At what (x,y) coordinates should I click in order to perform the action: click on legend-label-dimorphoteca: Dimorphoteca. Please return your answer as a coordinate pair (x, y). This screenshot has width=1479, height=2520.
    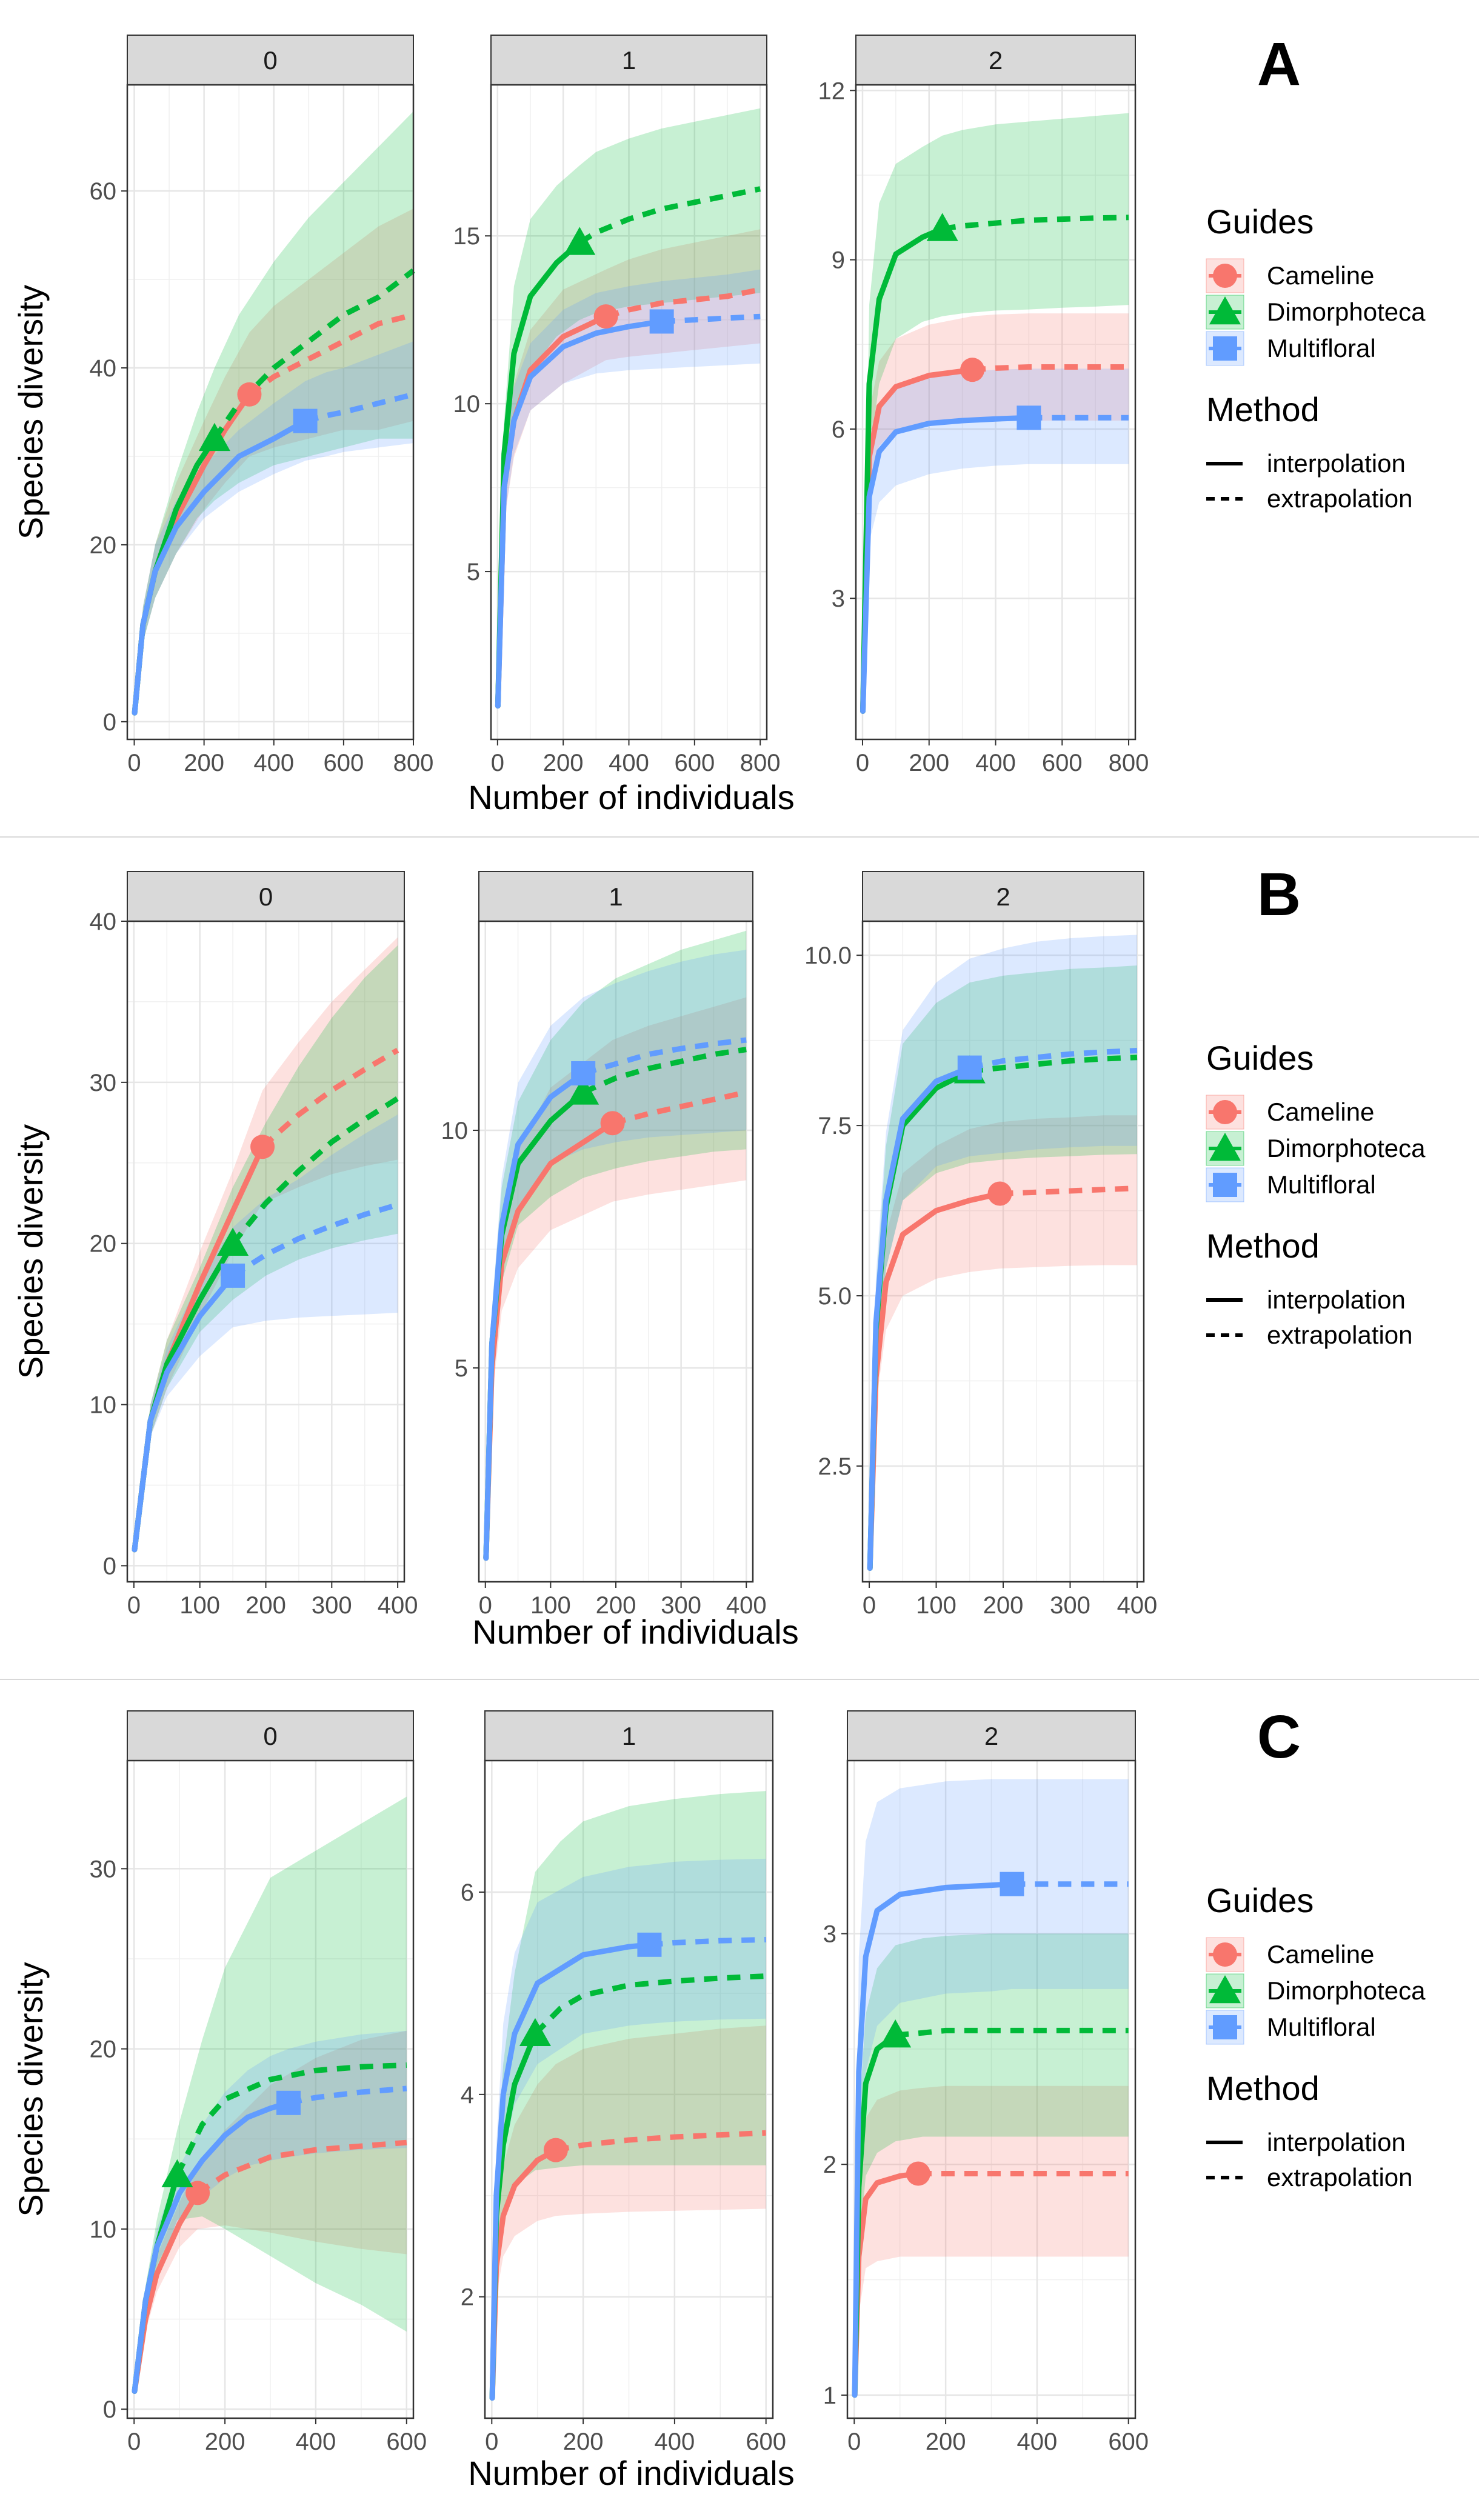
    Looking at the image, I should click on (1347, 1990).